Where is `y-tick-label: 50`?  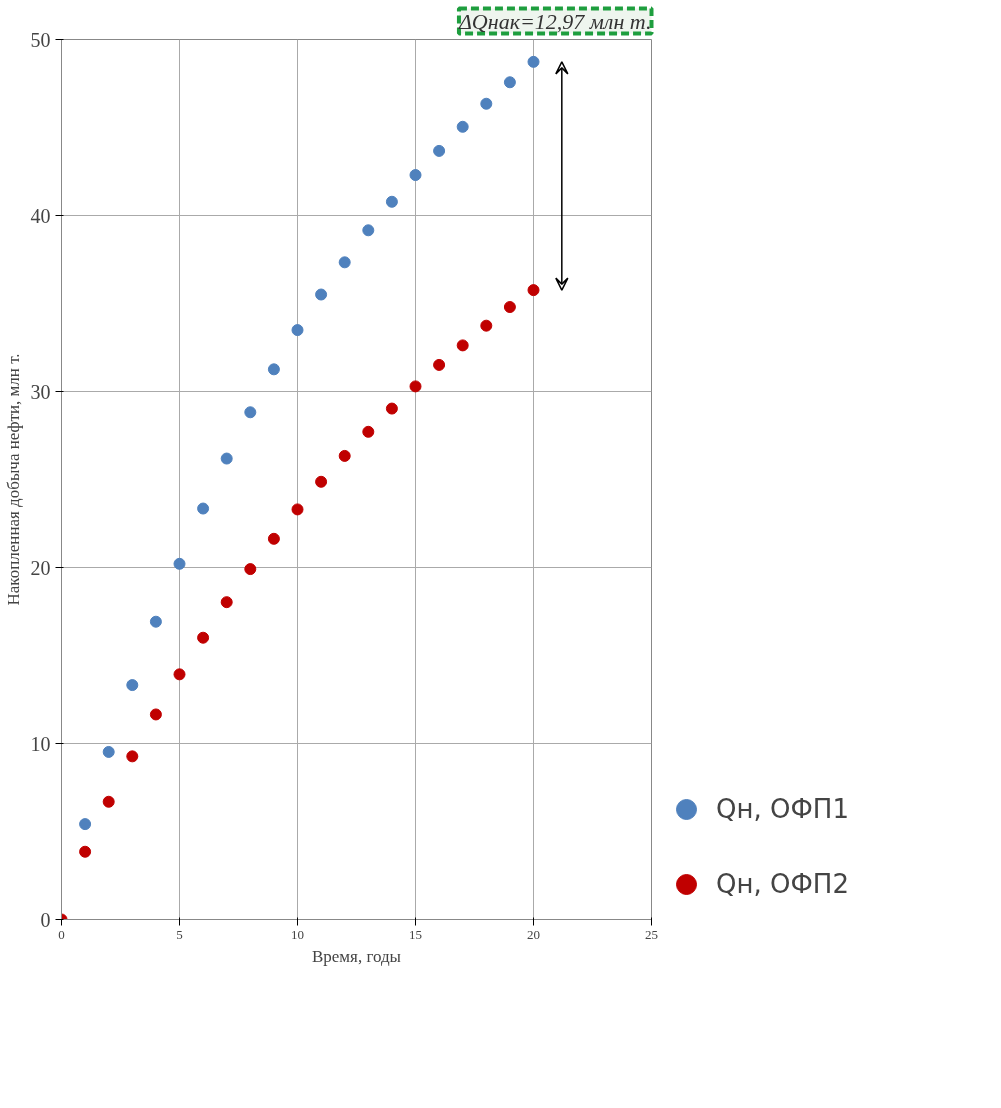 y-tick-label: 50 is located at coordinates (40, 39).